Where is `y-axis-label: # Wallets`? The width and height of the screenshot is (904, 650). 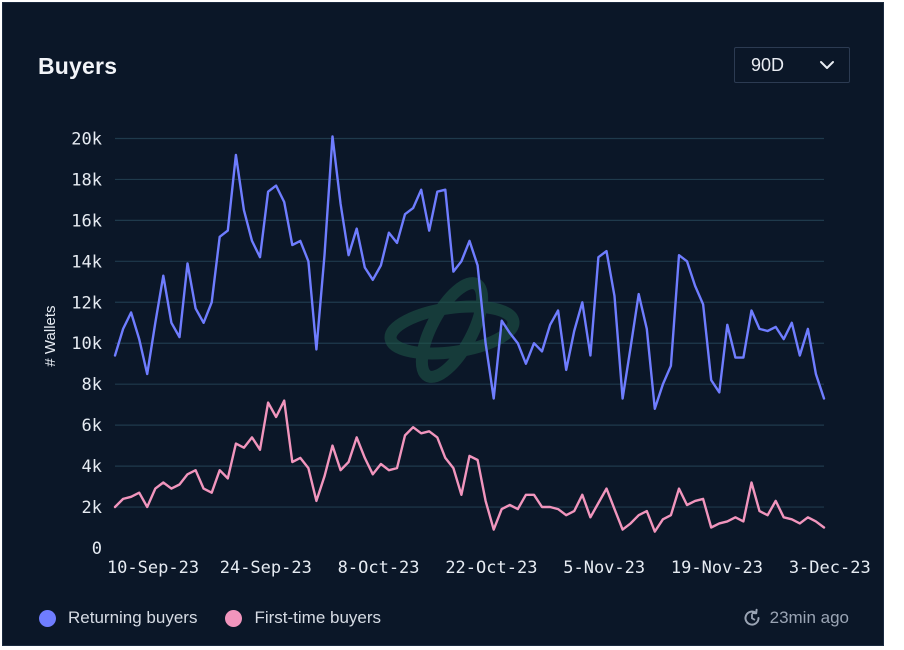 y-axis-label: # Wallets is located at coordinates (50, 335).